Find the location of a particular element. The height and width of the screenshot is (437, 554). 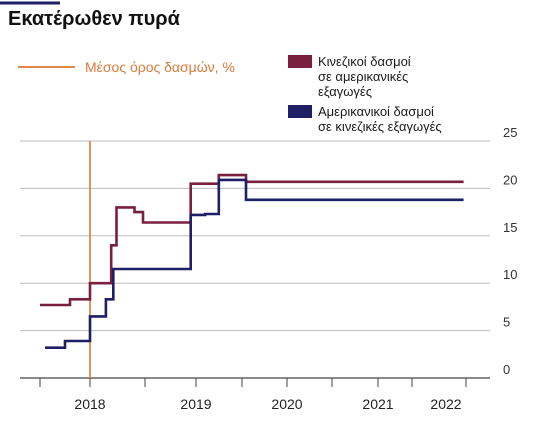

y-tick-label-20: 20 is located at coordinates (510, 179).